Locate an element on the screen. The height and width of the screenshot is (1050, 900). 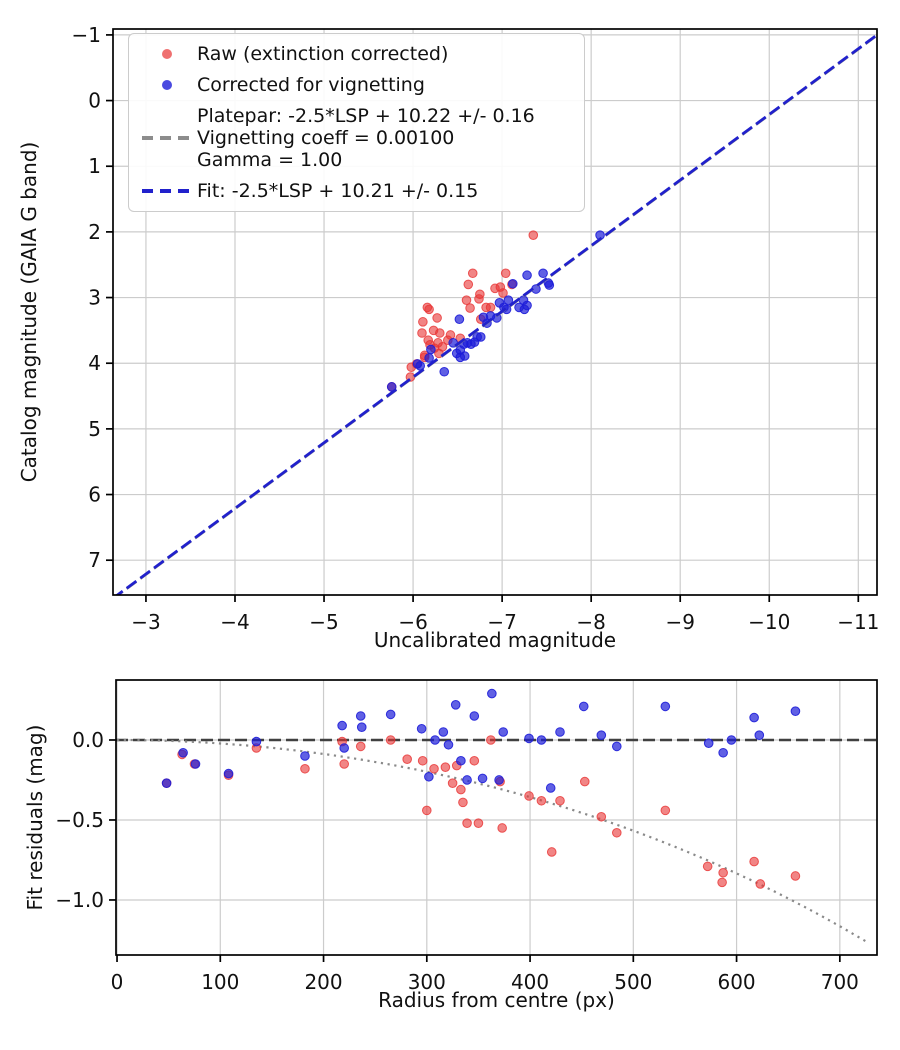
legend-entry-raw: Raw (extinction corrected) is located at coordinates (356, 54).